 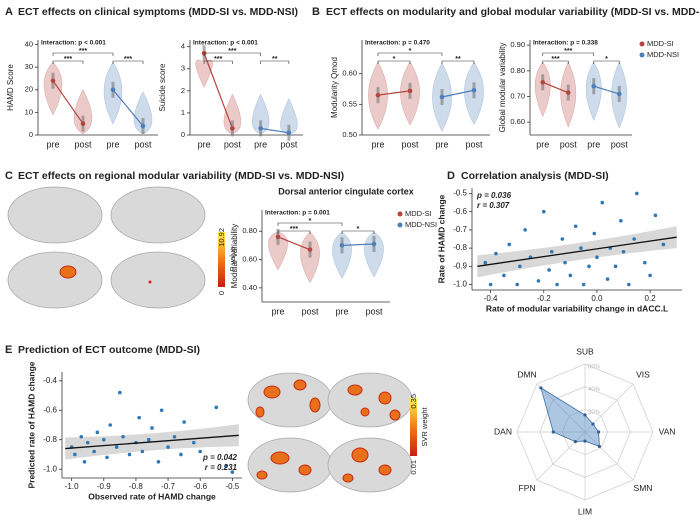 I want to click on y-tick-label: 0.70, so click(x=517, y=95).